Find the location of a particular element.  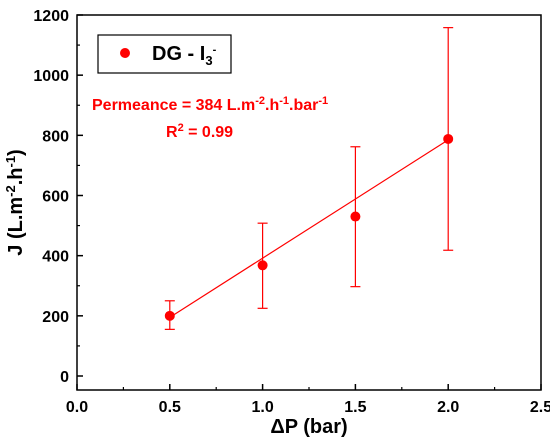

annotation-superscript: 2 is located at coordinates (181, 128).